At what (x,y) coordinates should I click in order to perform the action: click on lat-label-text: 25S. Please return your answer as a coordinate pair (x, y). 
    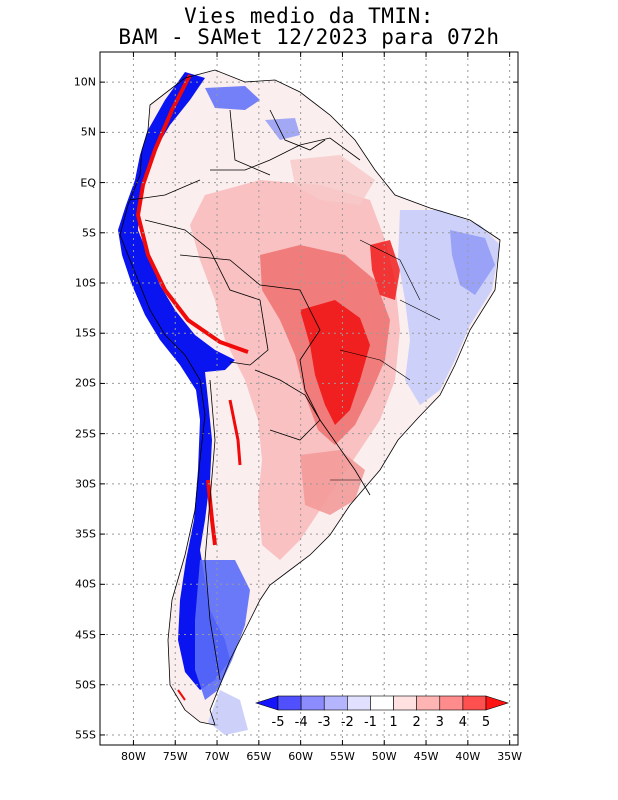
    Looking at the image, I should click on (85, 434).